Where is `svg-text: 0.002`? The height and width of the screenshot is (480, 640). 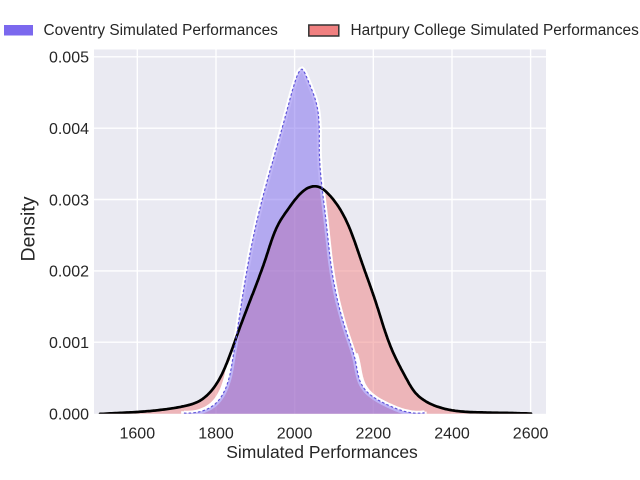 svg-text: 0.002 is located at coordinates (69, 272).